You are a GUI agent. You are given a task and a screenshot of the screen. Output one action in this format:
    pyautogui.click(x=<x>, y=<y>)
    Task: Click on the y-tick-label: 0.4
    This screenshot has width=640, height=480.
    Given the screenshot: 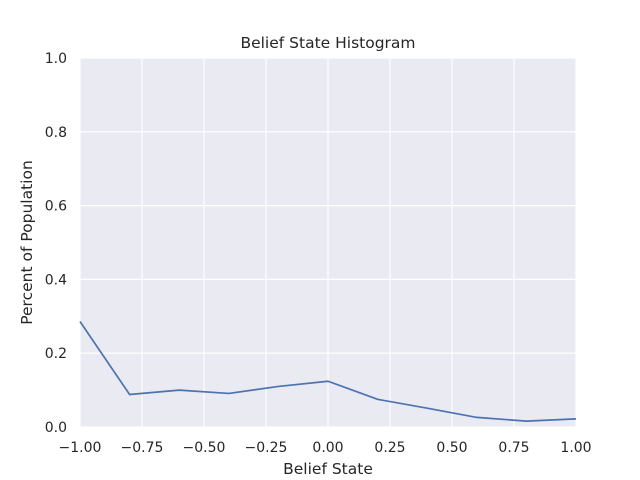 What is the action you would take?
    pyautogui.click(x=56, y=280)
    